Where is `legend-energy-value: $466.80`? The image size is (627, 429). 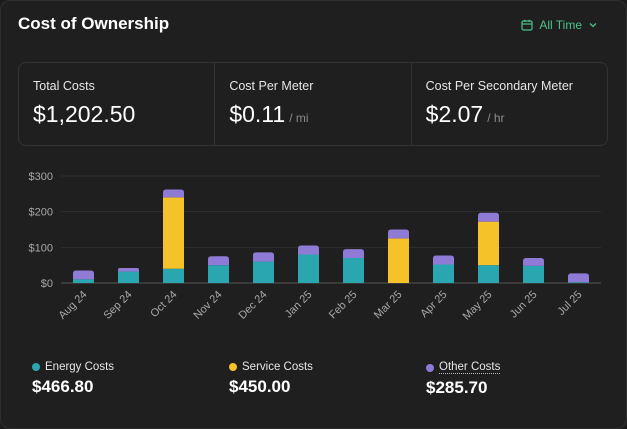 legend-energy-value: $466.80 is located at coordinates (63, 386).